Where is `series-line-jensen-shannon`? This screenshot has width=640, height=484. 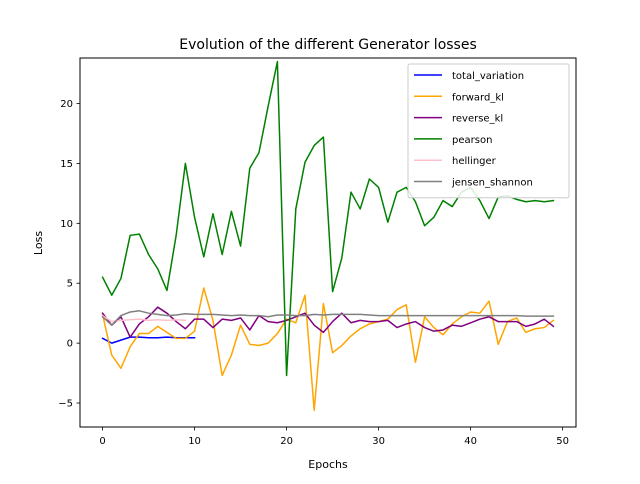 series-line-jensen-shannon is located at coordinates (328, 318).